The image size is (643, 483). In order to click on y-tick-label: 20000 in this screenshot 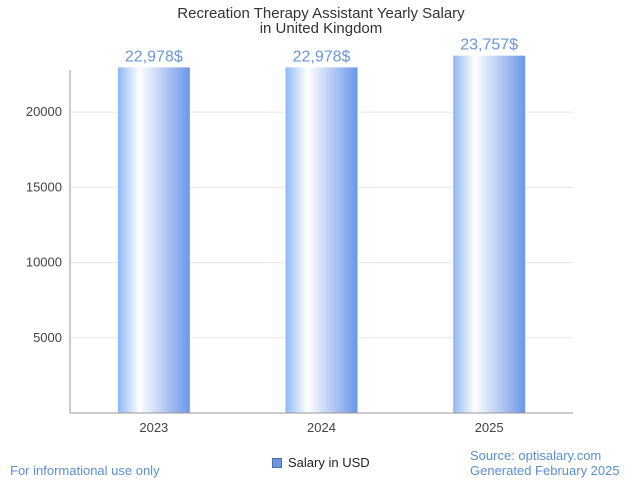, I will do `click(44, 111)`.